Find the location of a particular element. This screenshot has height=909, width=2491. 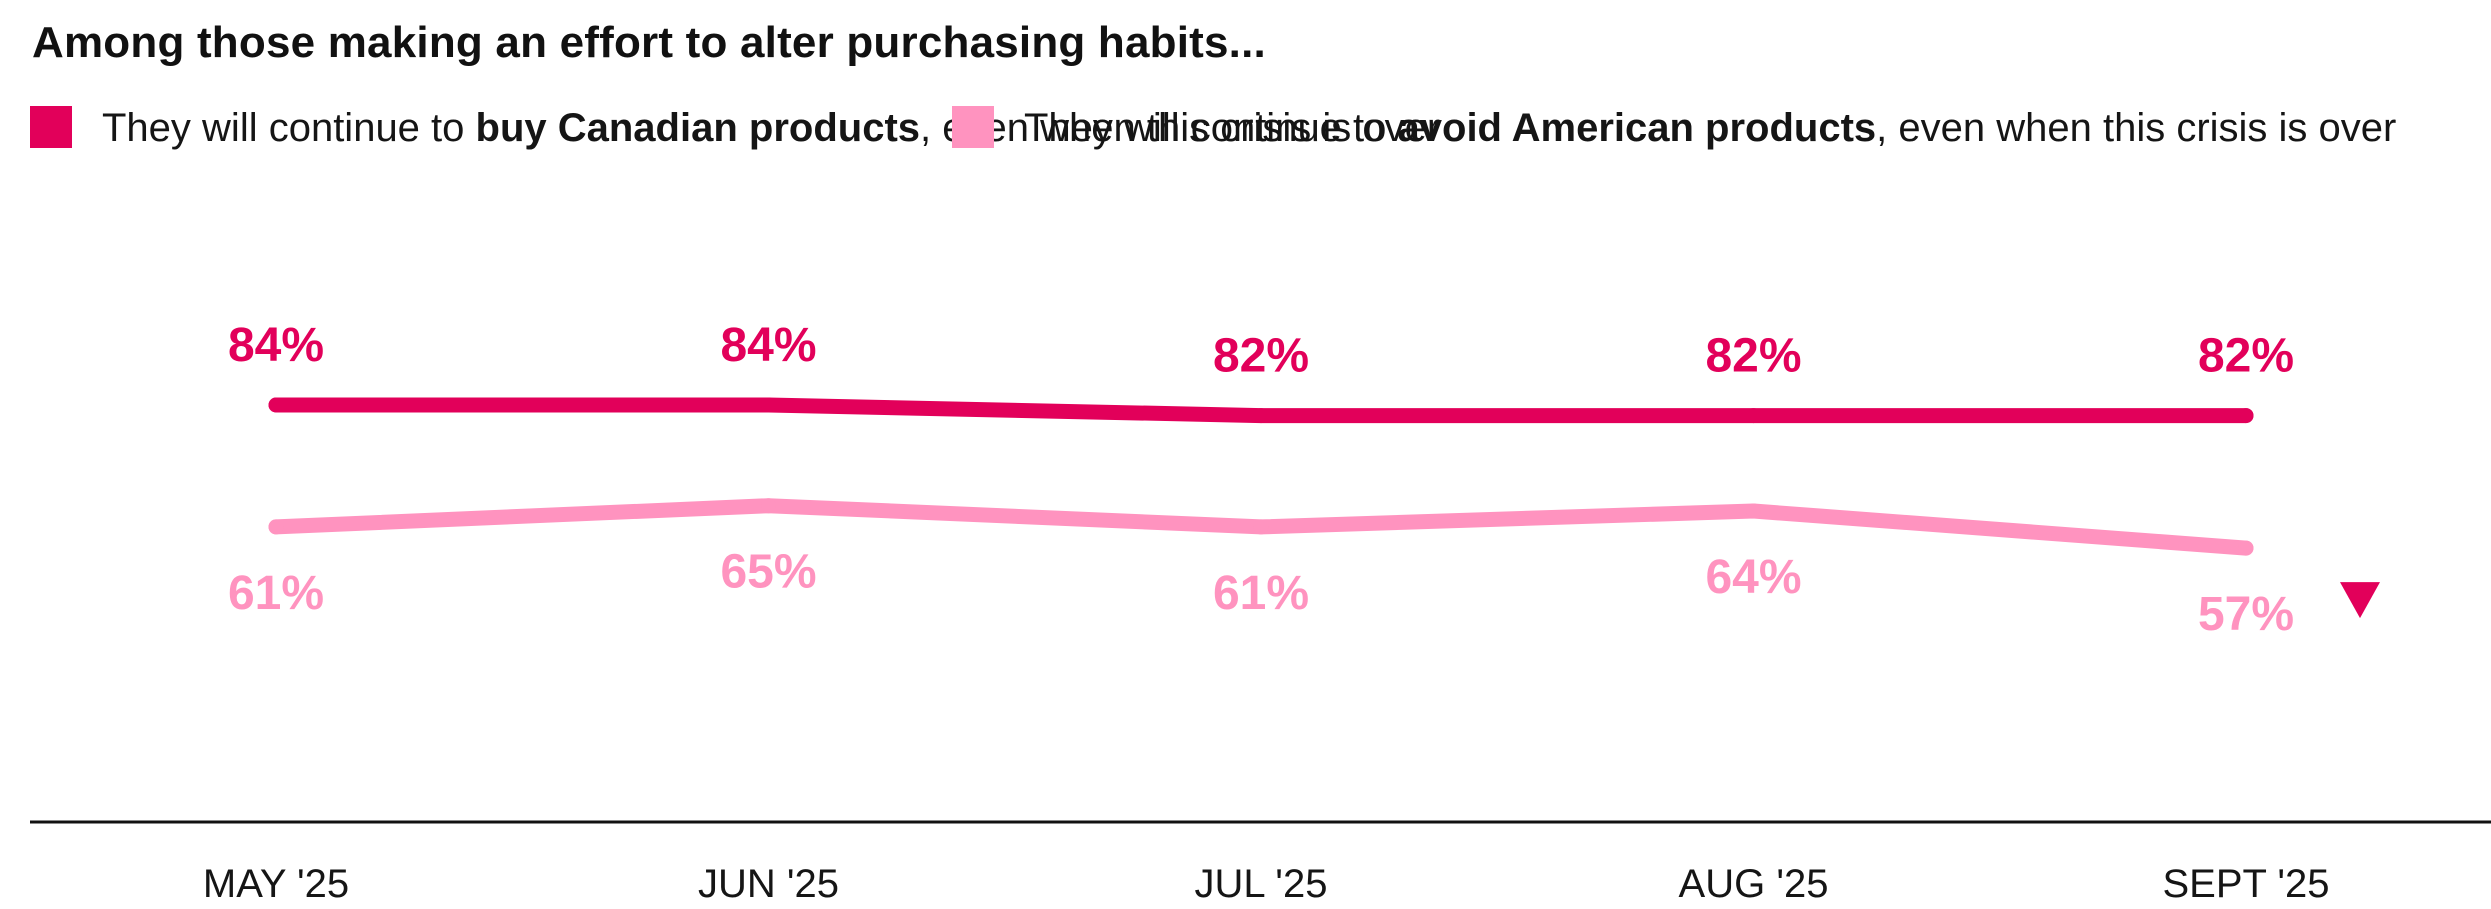

down-triangle-icon is located at coordinates (2360, 600).